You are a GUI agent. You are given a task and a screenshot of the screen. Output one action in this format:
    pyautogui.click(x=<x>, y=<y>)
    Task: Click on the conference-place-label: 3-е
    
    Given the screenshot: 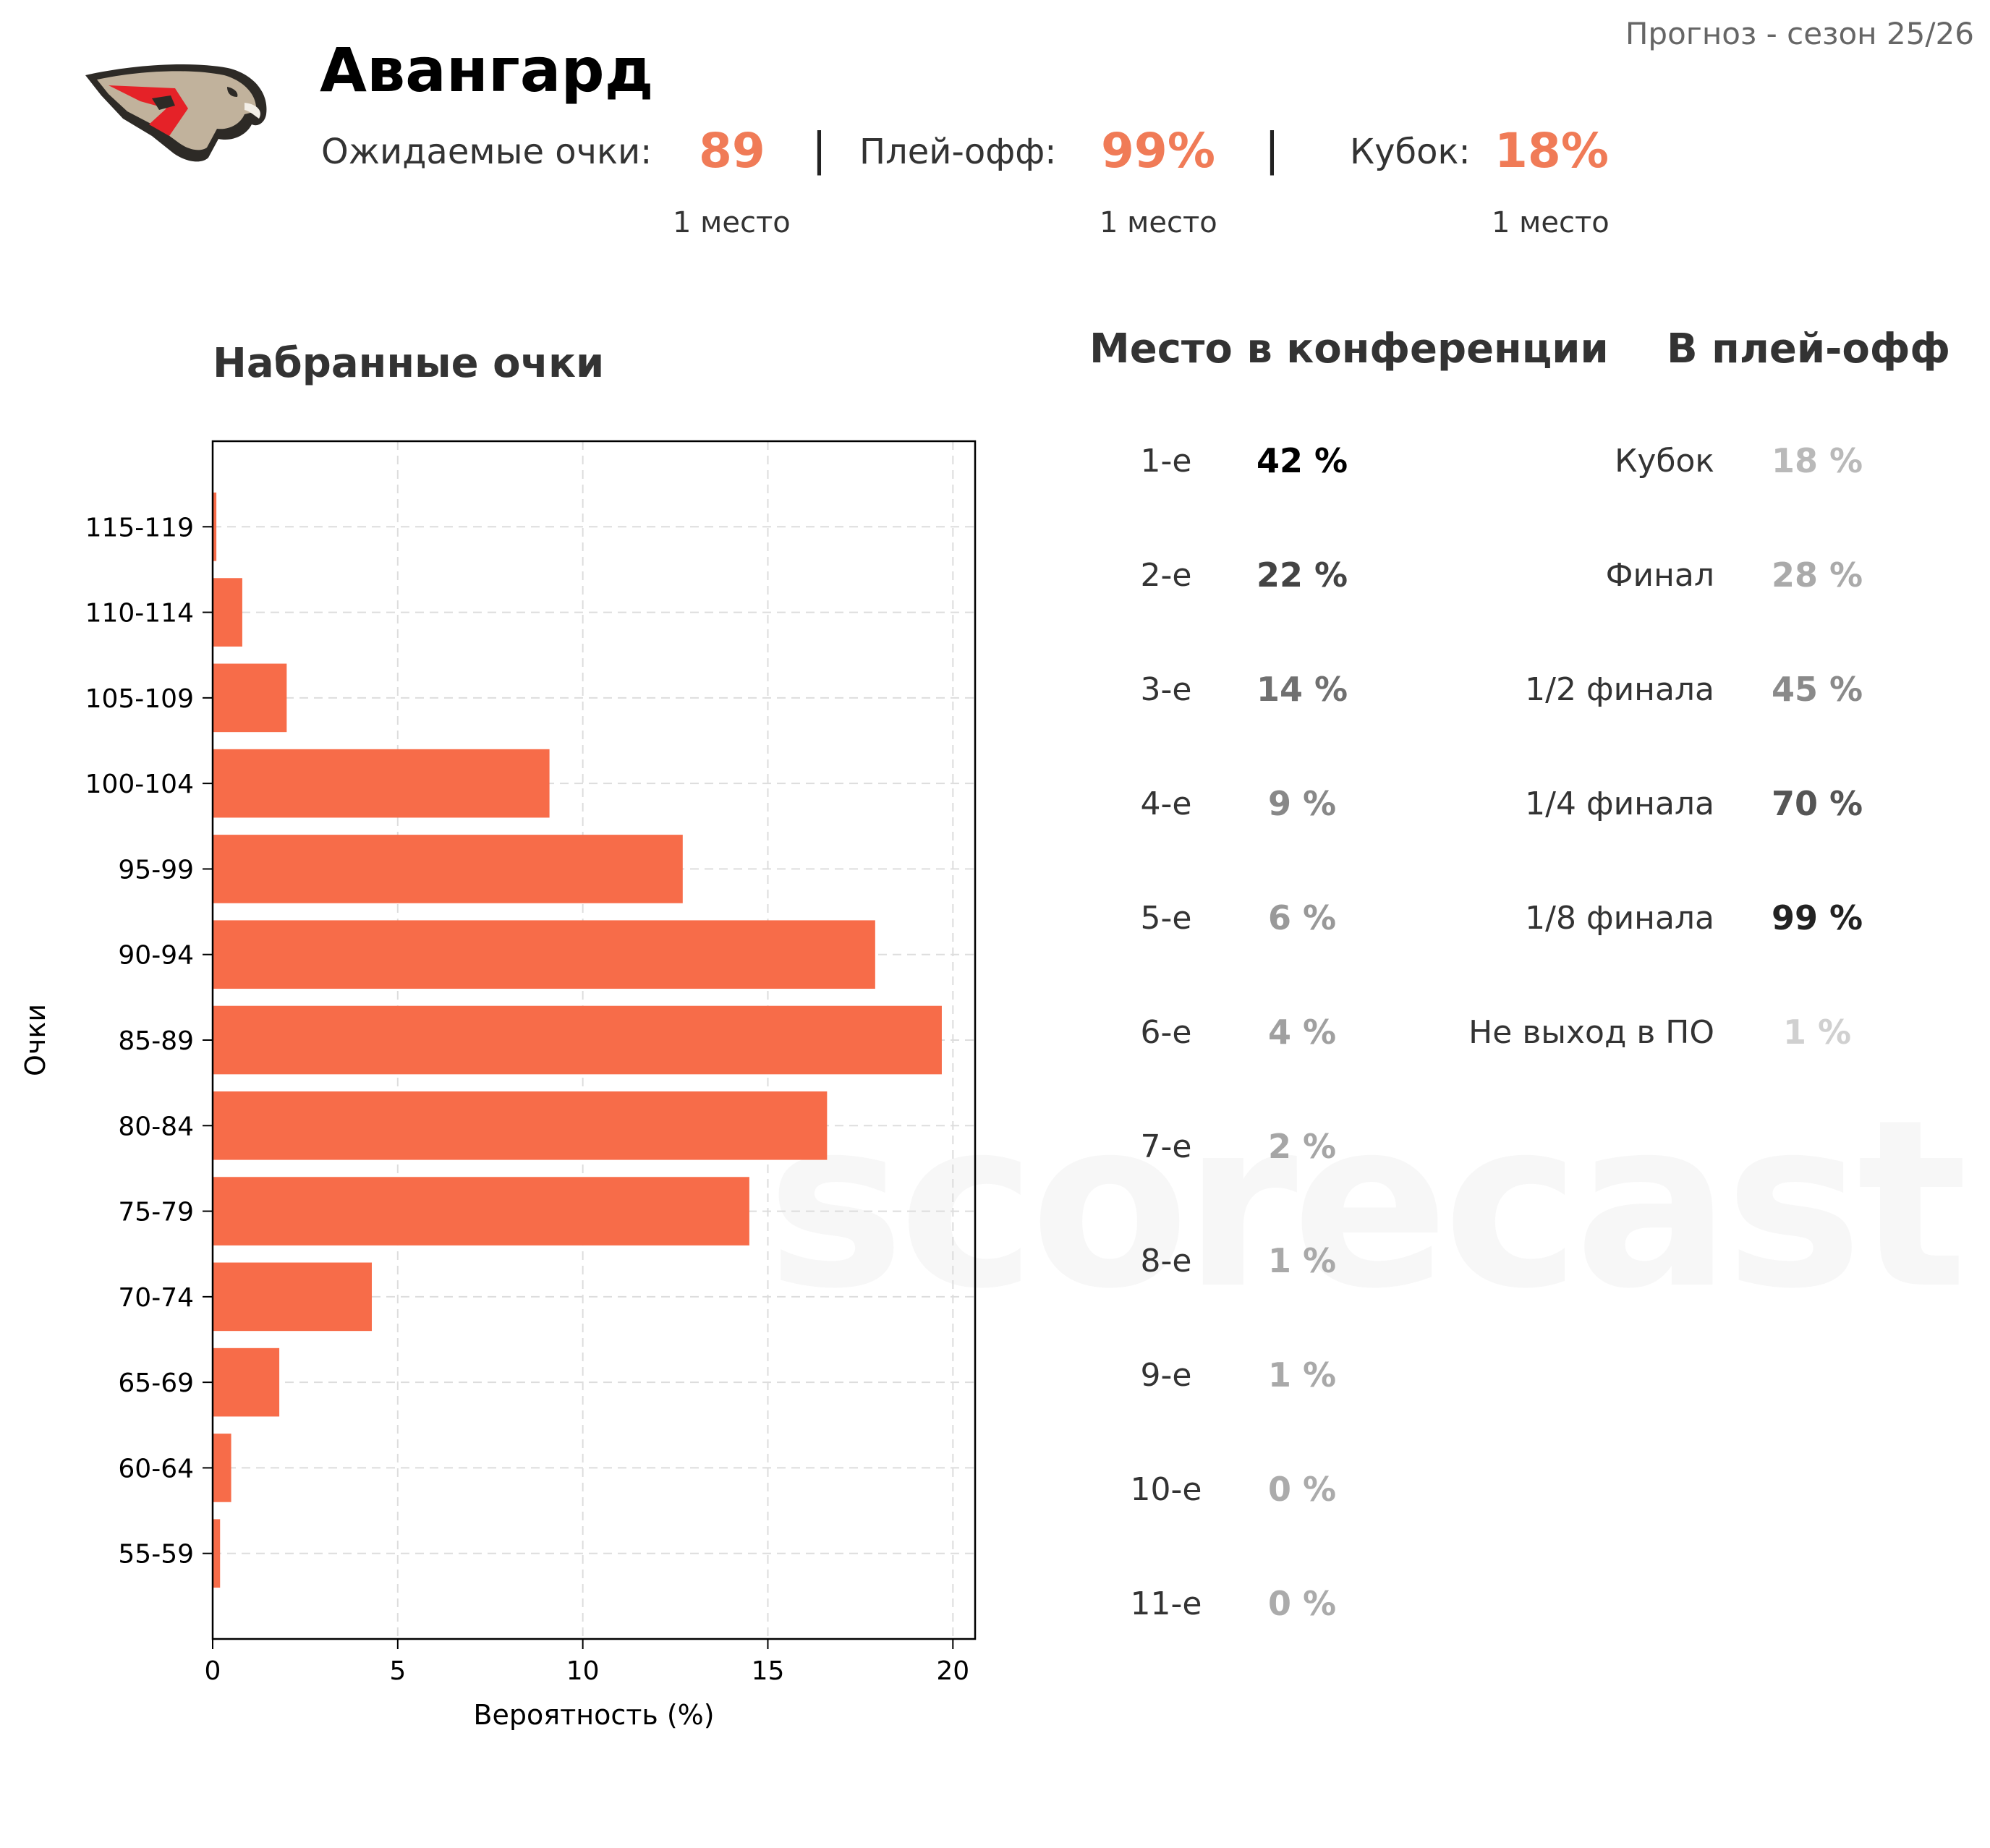 What is the action you would take?
    pyautogui.click(x=1166, y=689)
    